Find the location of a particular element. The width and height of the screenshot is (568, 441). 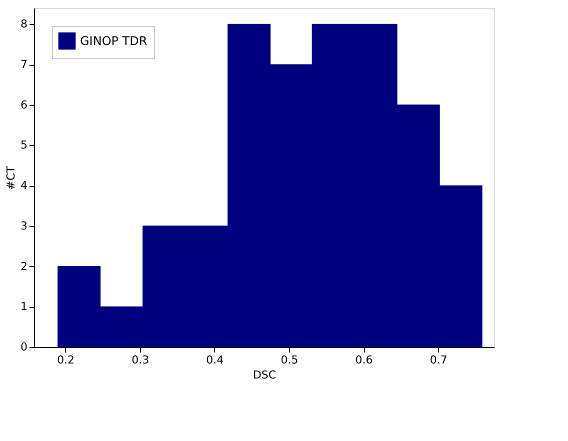

y-tick-label: 1 is located at coordinates (24, 307).